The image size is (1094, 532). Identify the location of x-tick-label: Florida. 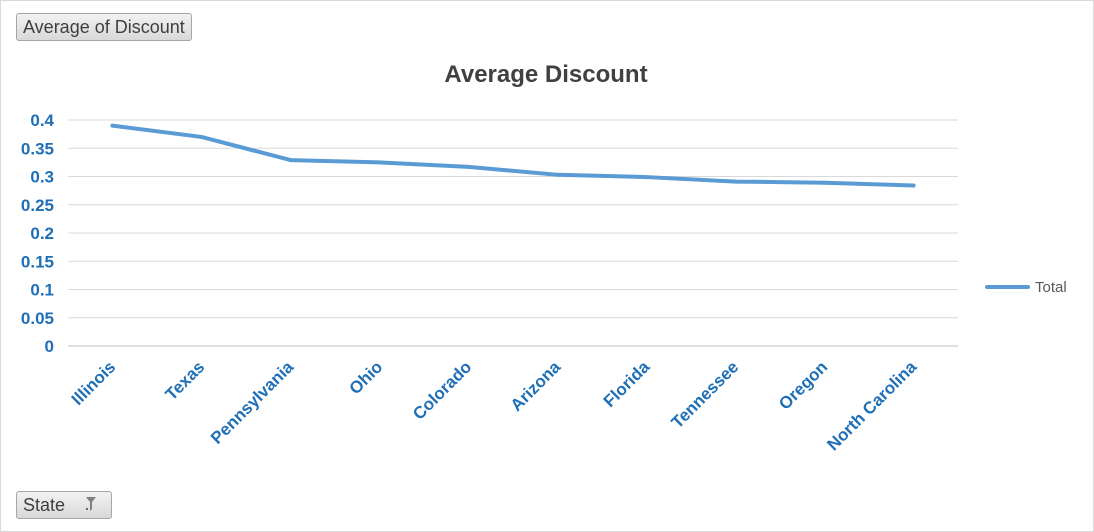
(627, 384).